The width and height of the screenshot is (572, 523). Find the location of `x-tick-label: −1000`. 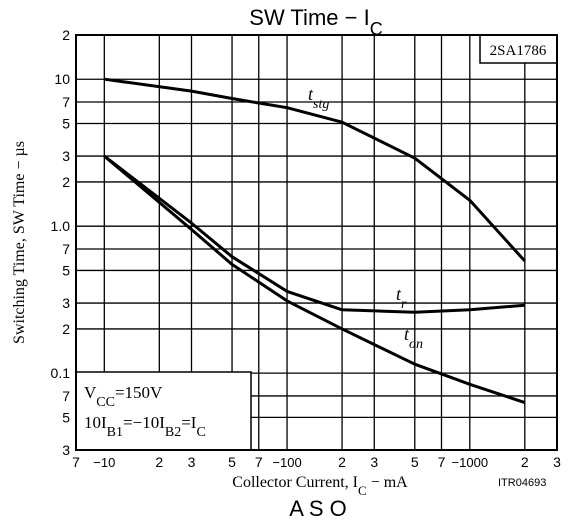

x-tick-label: −1000 is located at coordinates (470, 462).